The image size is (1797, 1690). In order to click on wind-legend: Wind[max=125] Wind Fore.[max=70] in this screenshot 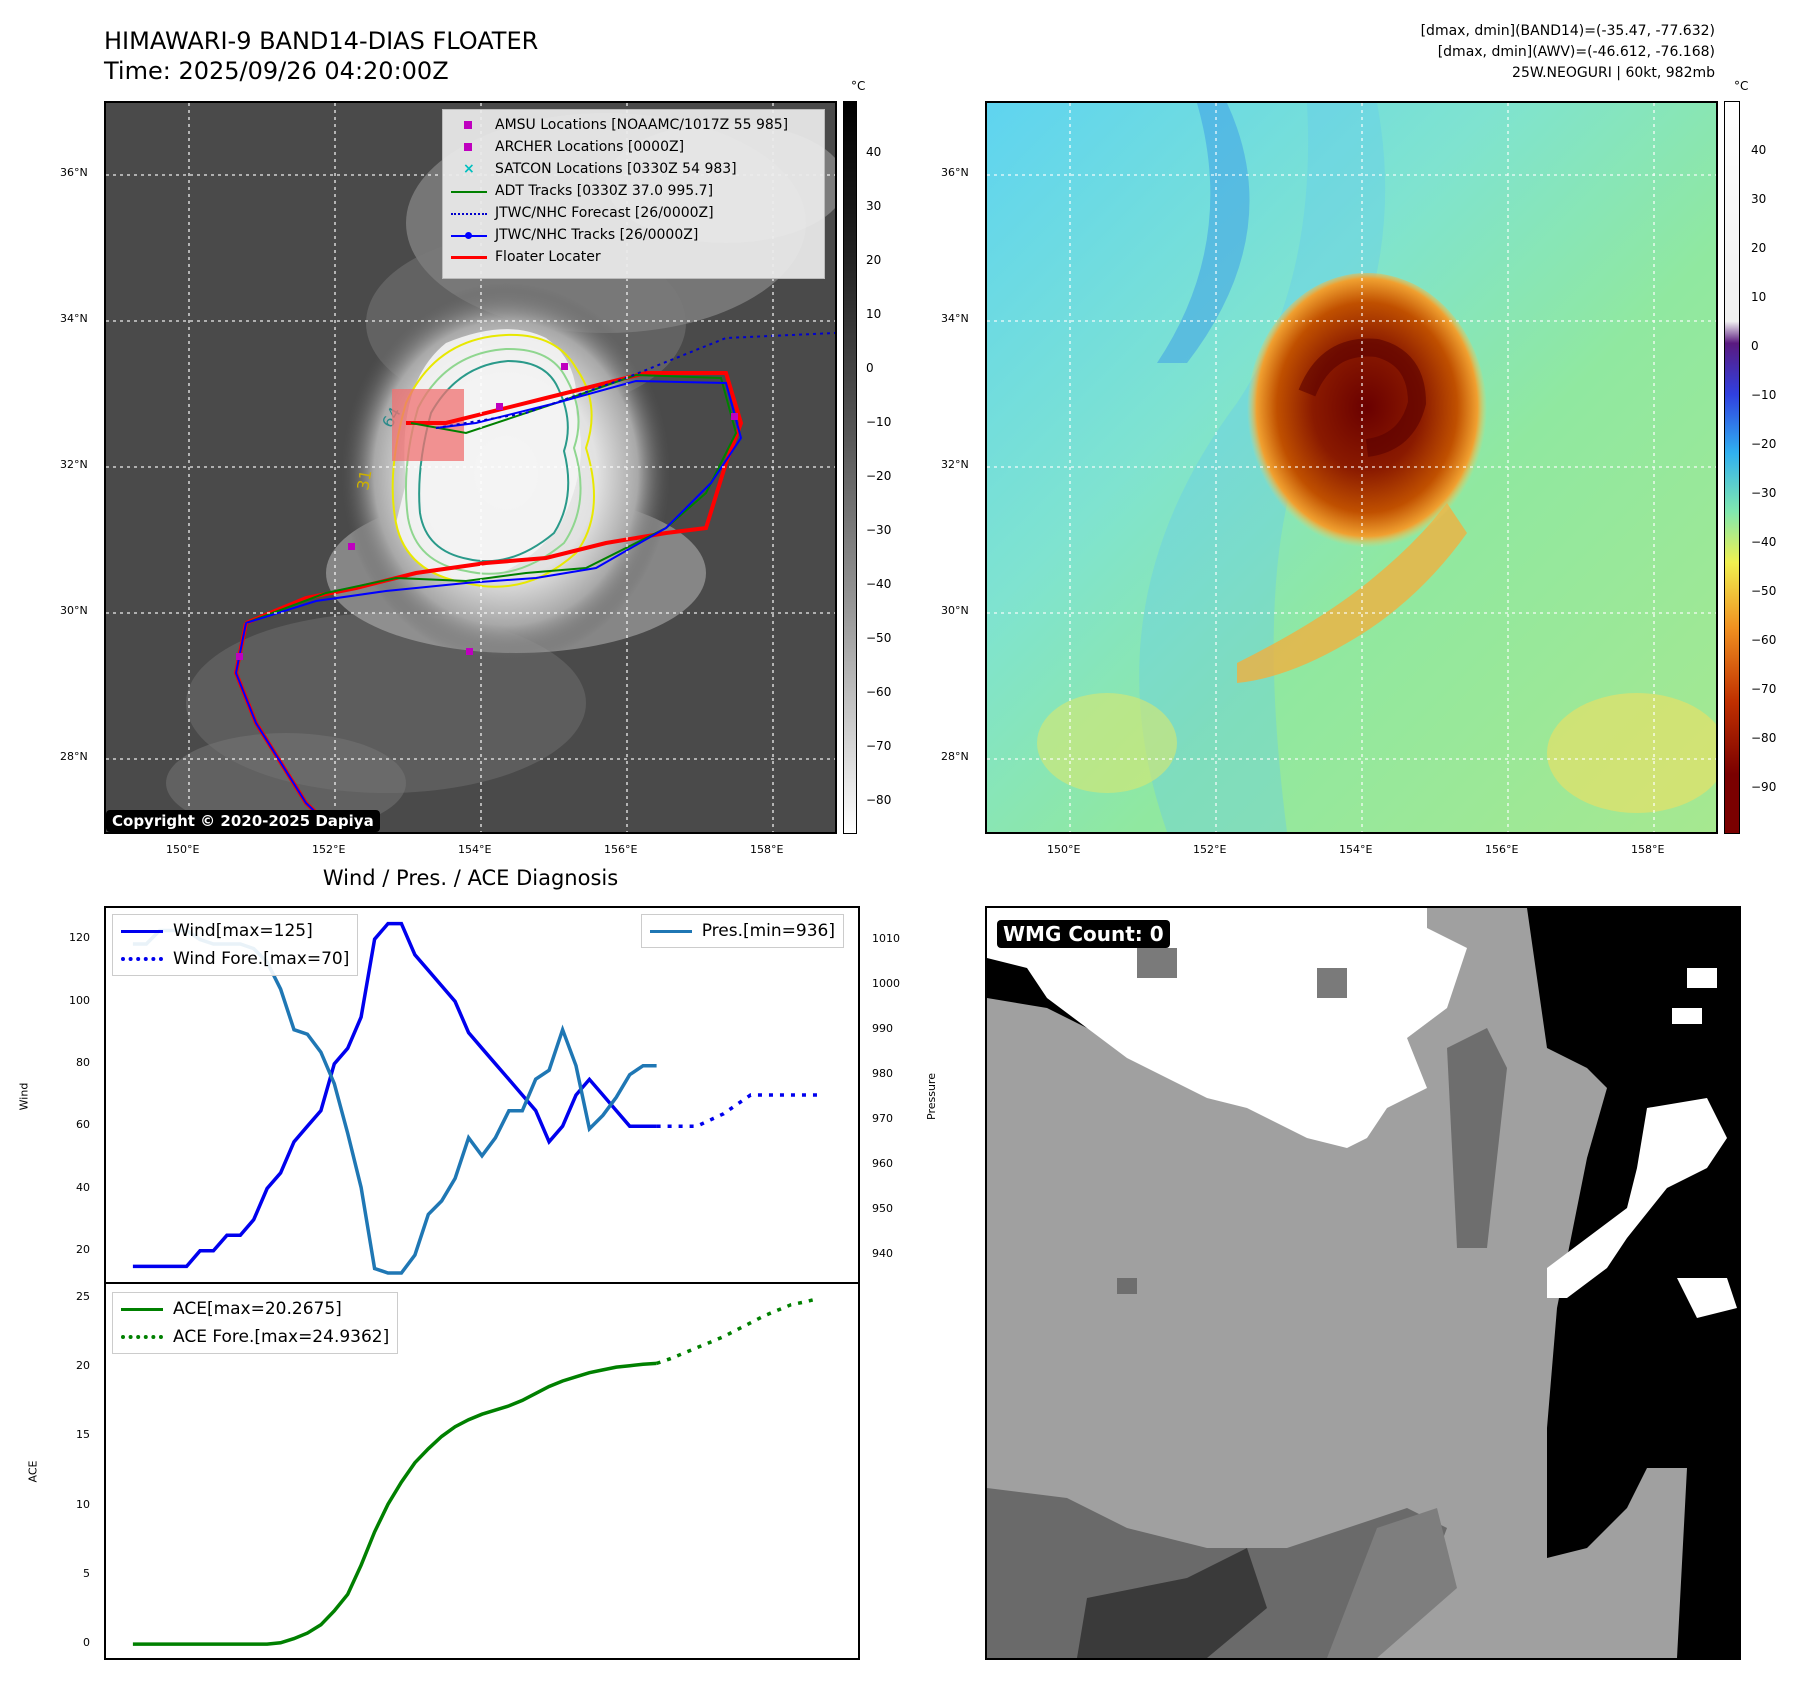, I will do `click(235, 945)`.